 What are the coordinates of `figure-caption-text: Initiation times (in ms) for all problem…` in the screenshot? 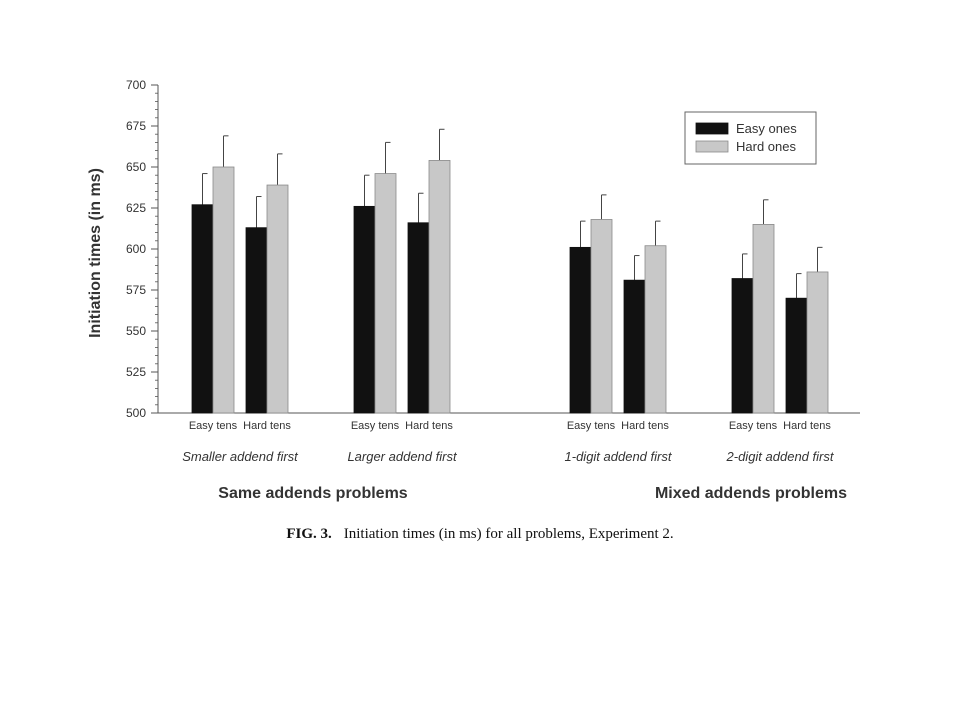 It's located at (508, 534).